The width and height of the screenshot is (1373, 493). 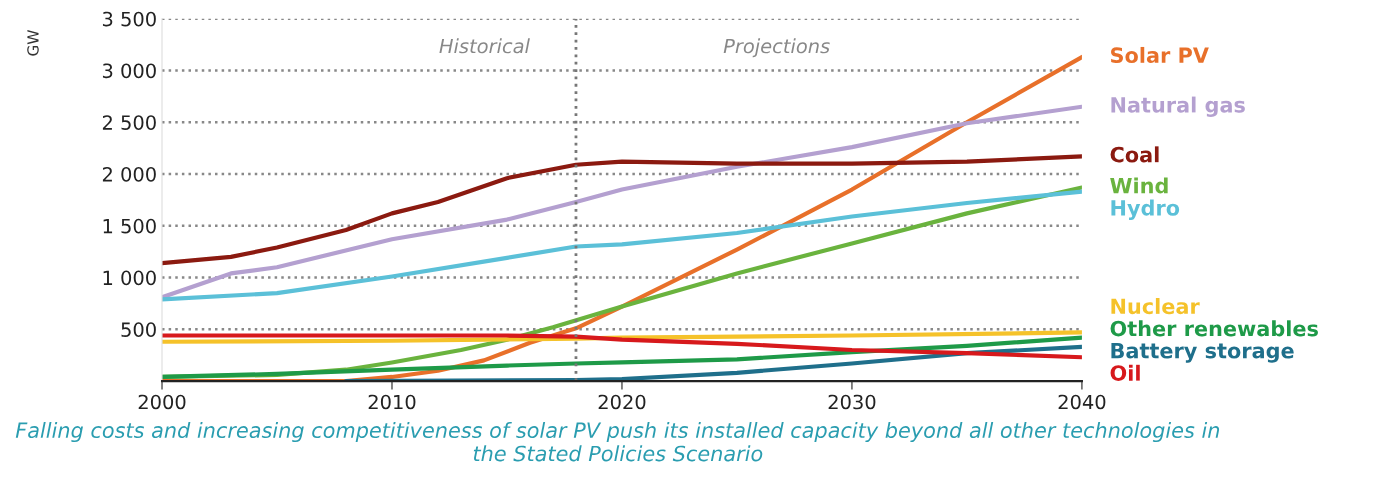 What do you see at coordinates (392, 402) in the screenshot?
I see `x-tick-label: 2010` at bounding box center [392, 402].